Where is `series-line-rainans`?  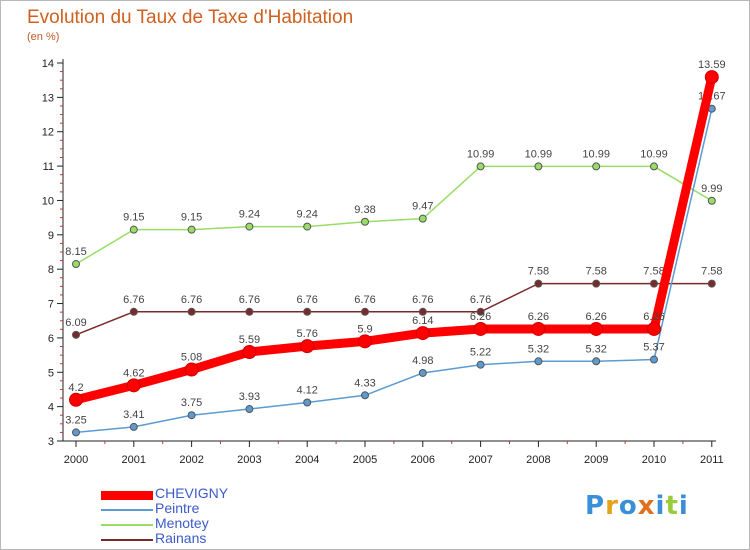
series-line-rainans is located at coordinates (394, 309).